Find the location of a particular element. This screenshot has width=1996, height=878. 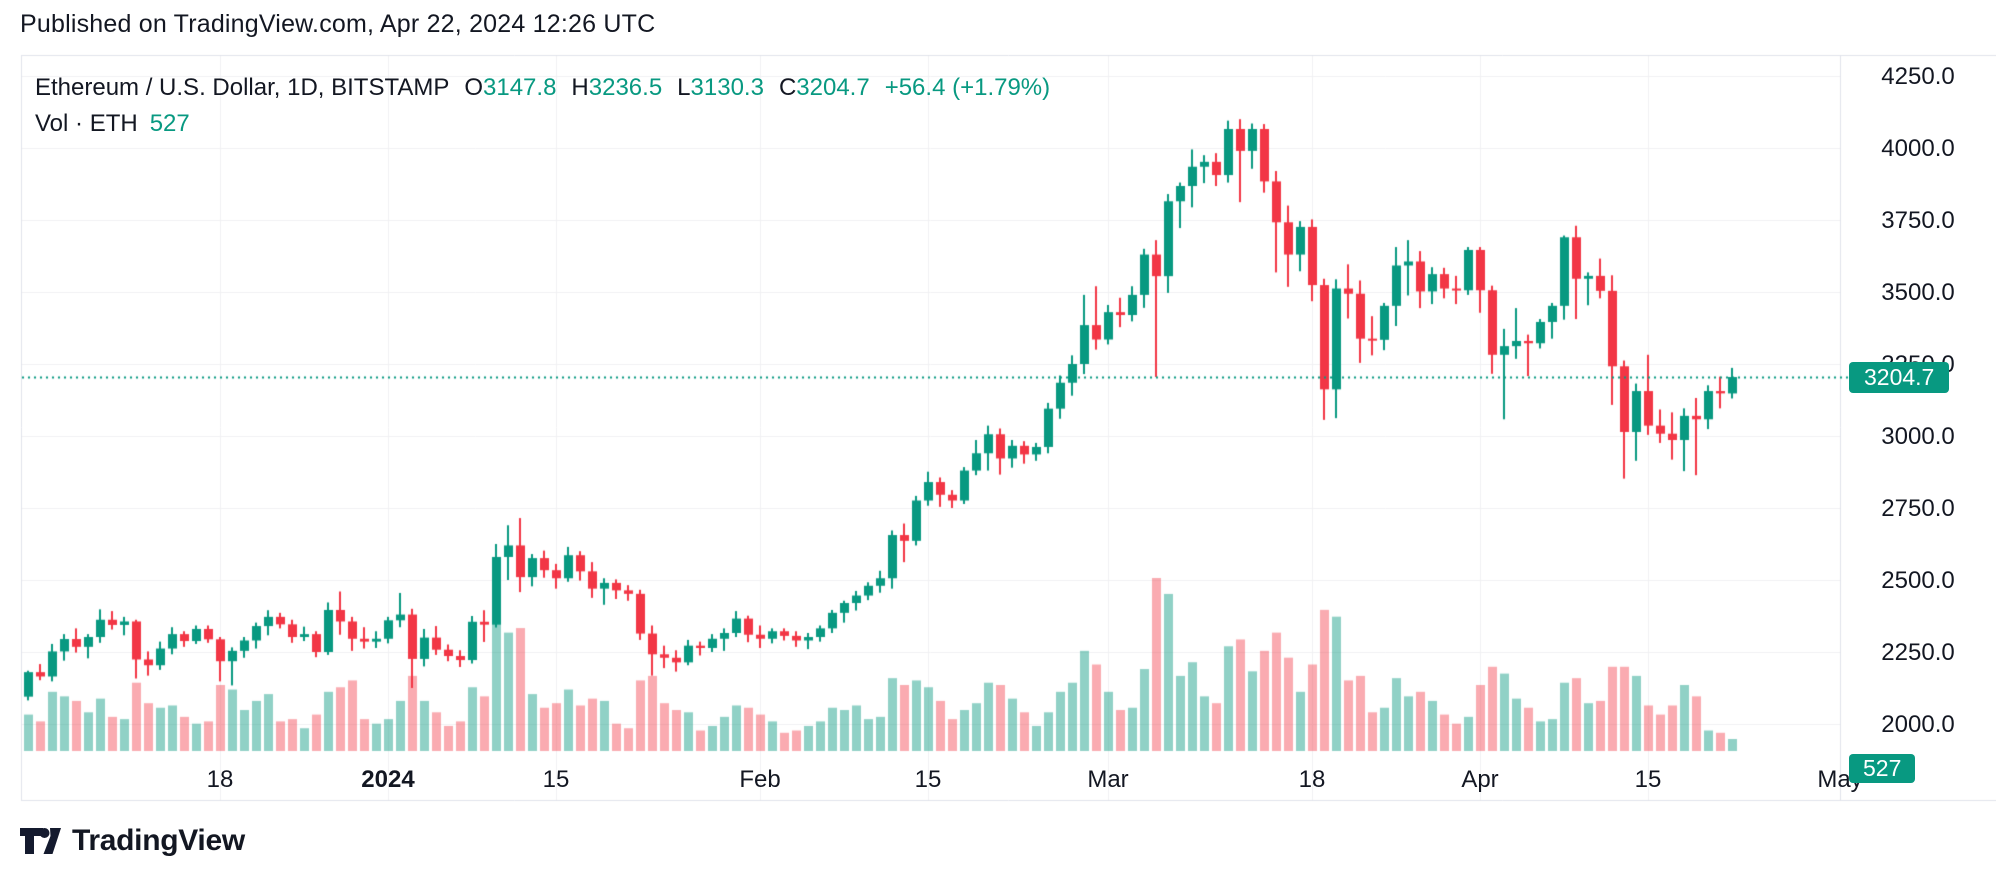

legend-change: +56.4 (+1.79%) is located at coordinates (967, 87).